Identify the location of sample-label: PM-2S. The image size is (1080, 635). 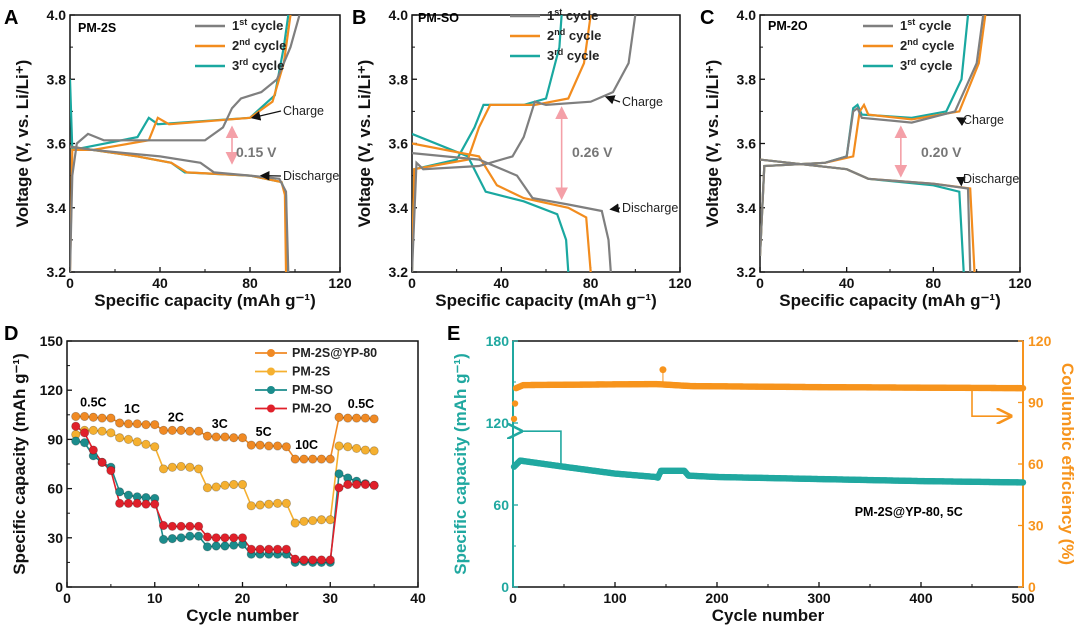
(97, 28).